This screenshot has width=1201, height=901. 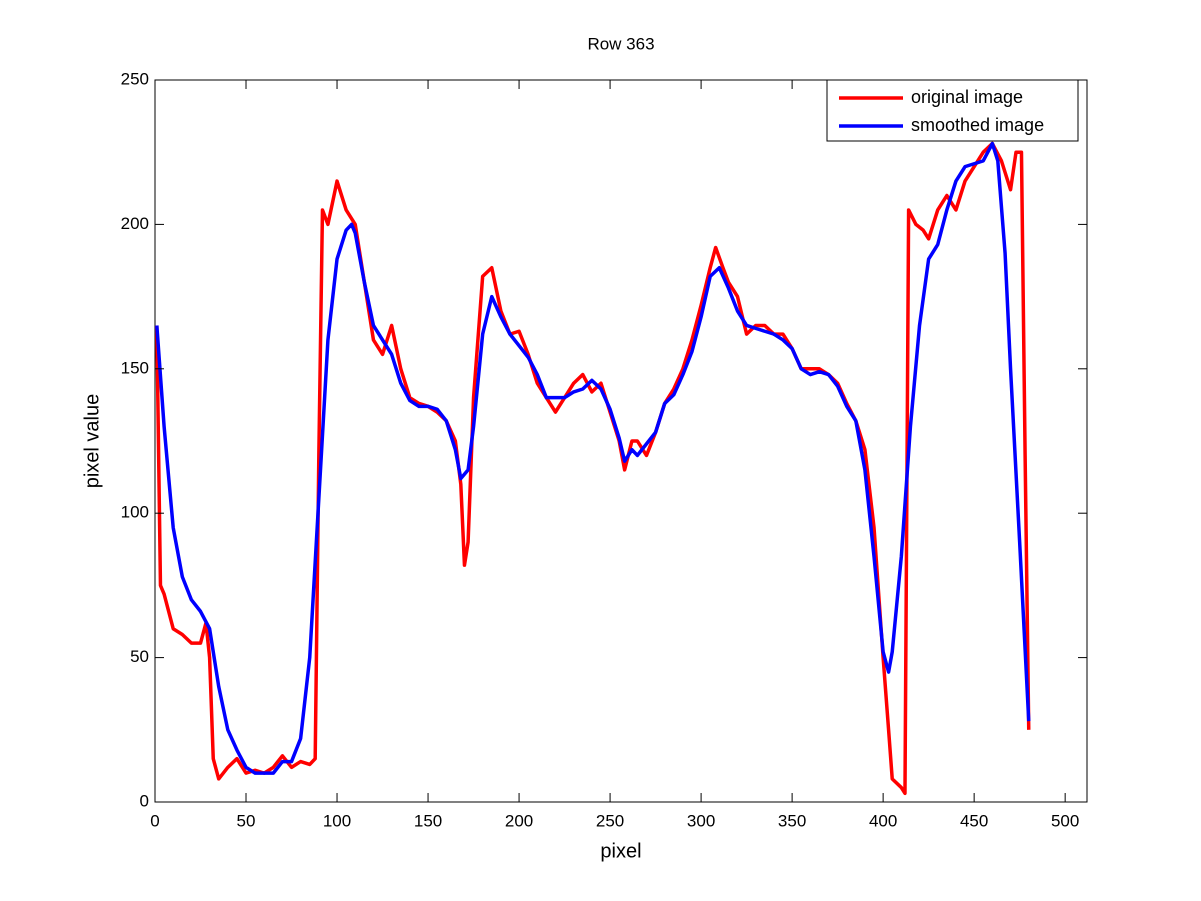 I want to click on x-tick-label: 350, so click(x=792, y=820).